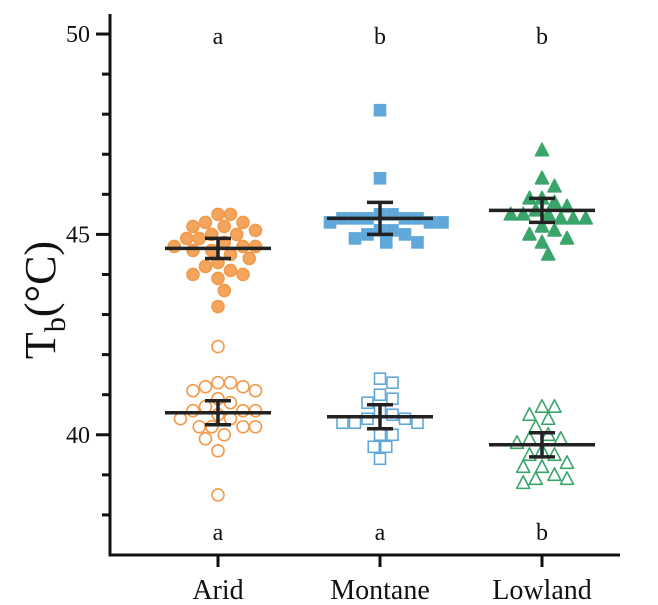 The width and height of the screenshot is (658, 605). I want to click on upper-lowland-significance-letter: b, so click(542, 37).